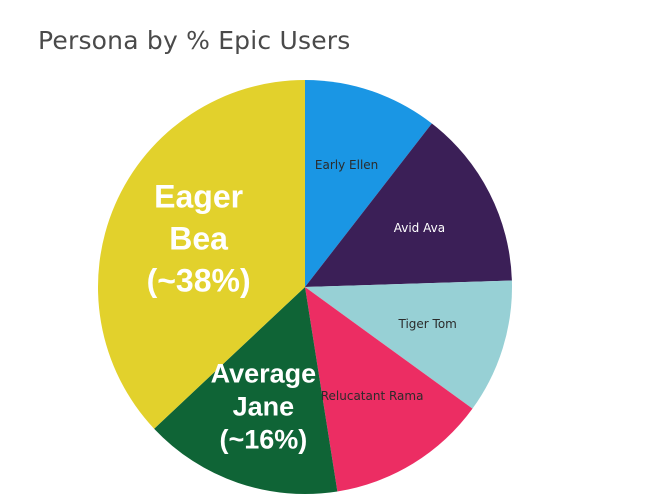  Describe the element at coordinates (264, 407) in the screenshot. I see `slice-label-average-jane: Average Jane (~16%)` at that location.